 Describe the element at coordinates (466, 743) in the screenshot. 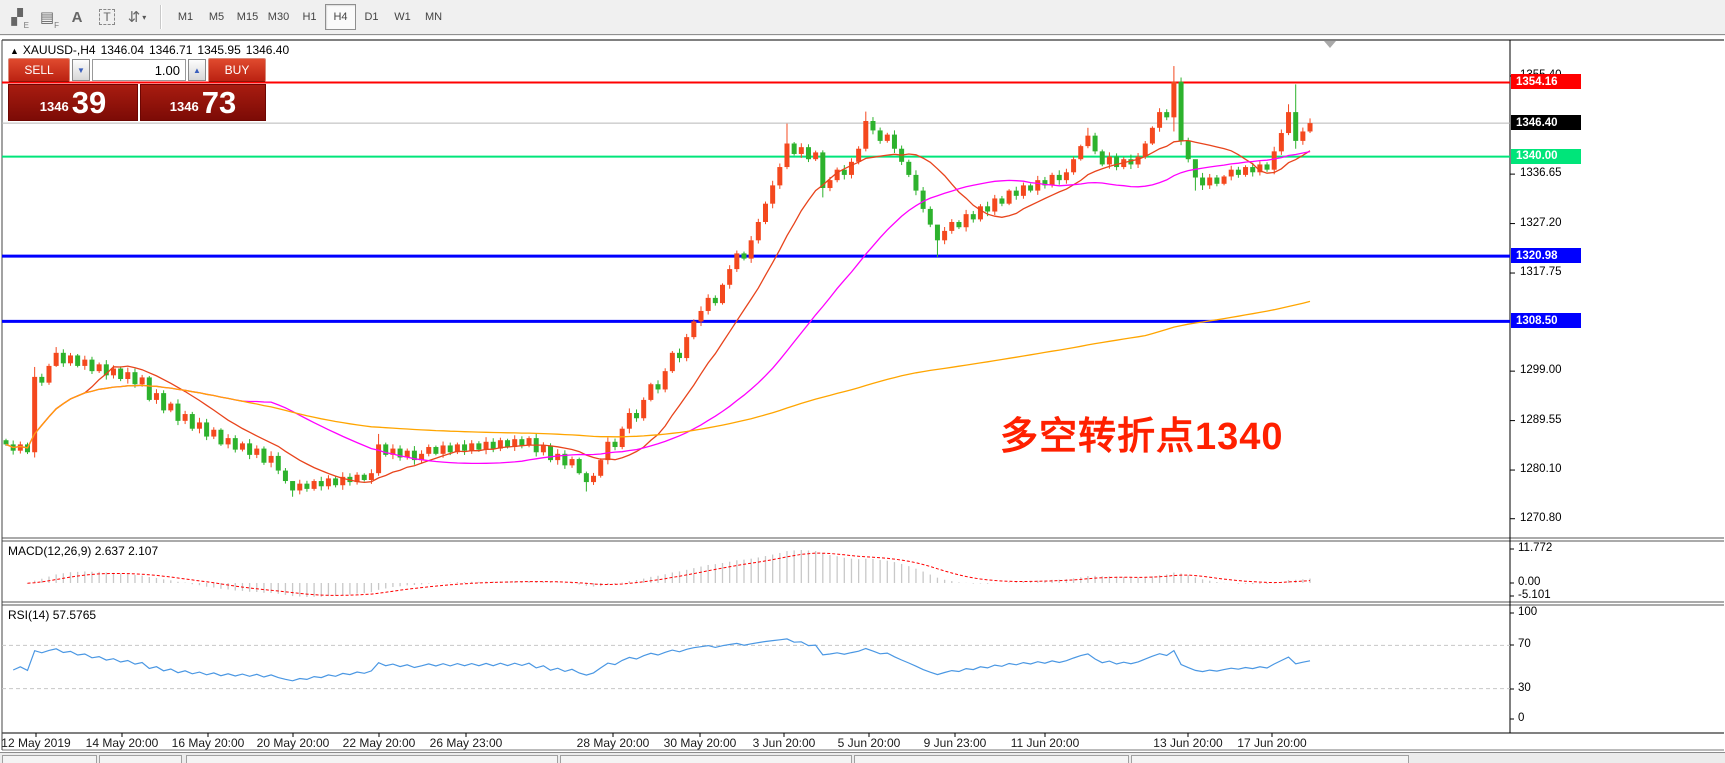

I see `date-tick-label: 26 May 23:00` at that location.